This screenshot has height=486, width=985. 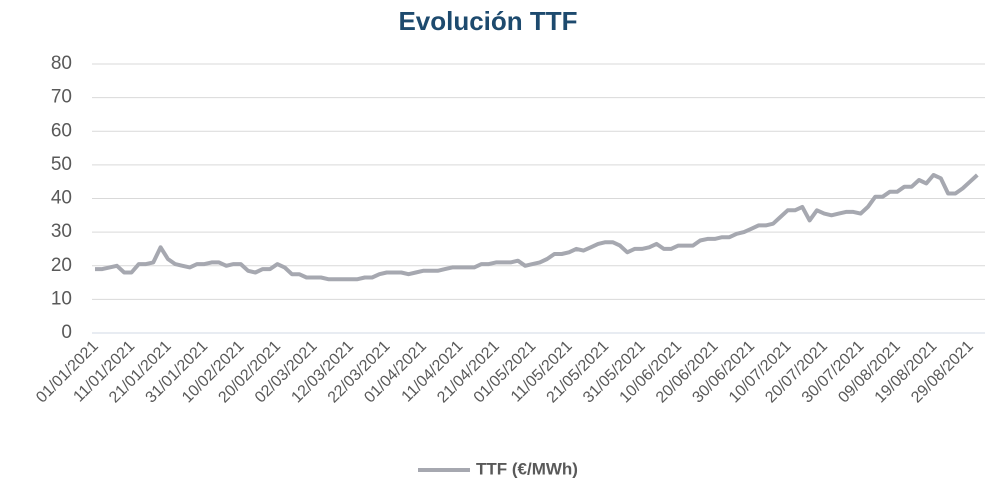 What do you see at coordinates (61, 97) in the screenshot?
I see `y-tick-label: 70` at bounding box center [61, 97].